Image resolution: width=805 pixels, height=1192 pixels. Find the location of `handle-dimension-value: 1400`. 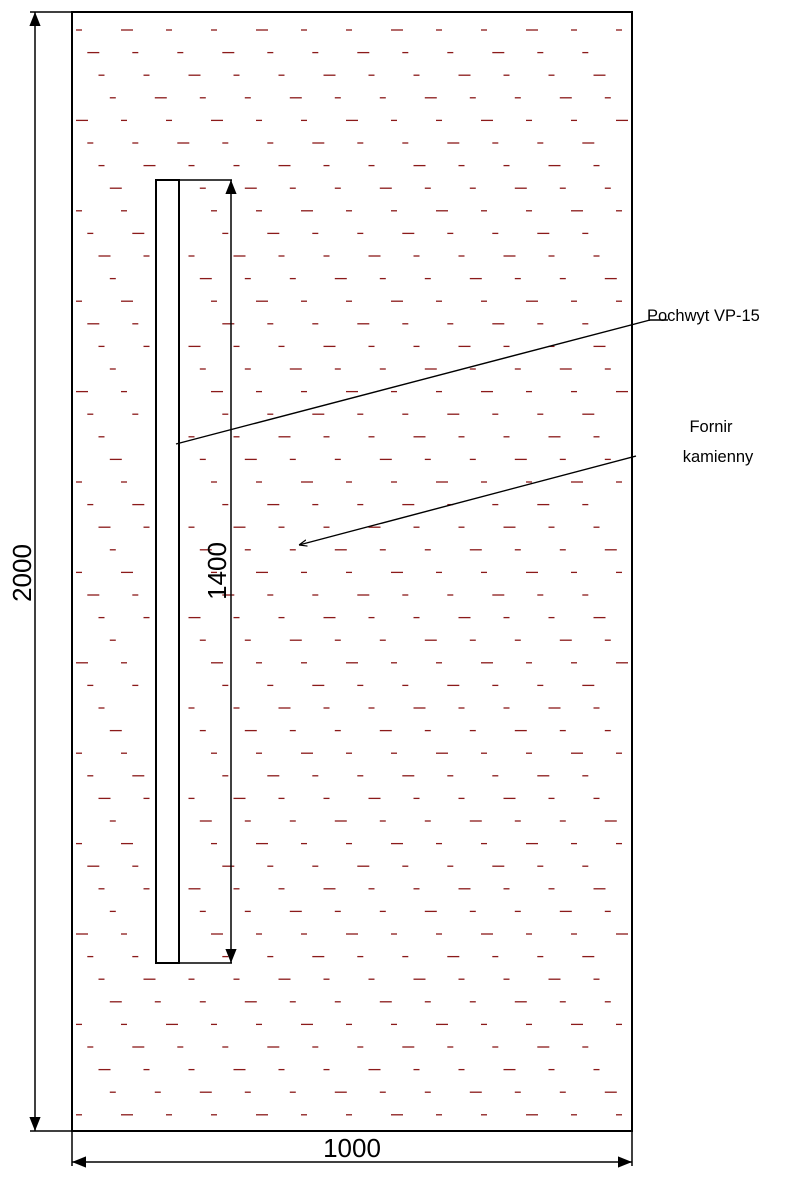

handle-dimension-value: 1400 is located at coordinates (217, 571).